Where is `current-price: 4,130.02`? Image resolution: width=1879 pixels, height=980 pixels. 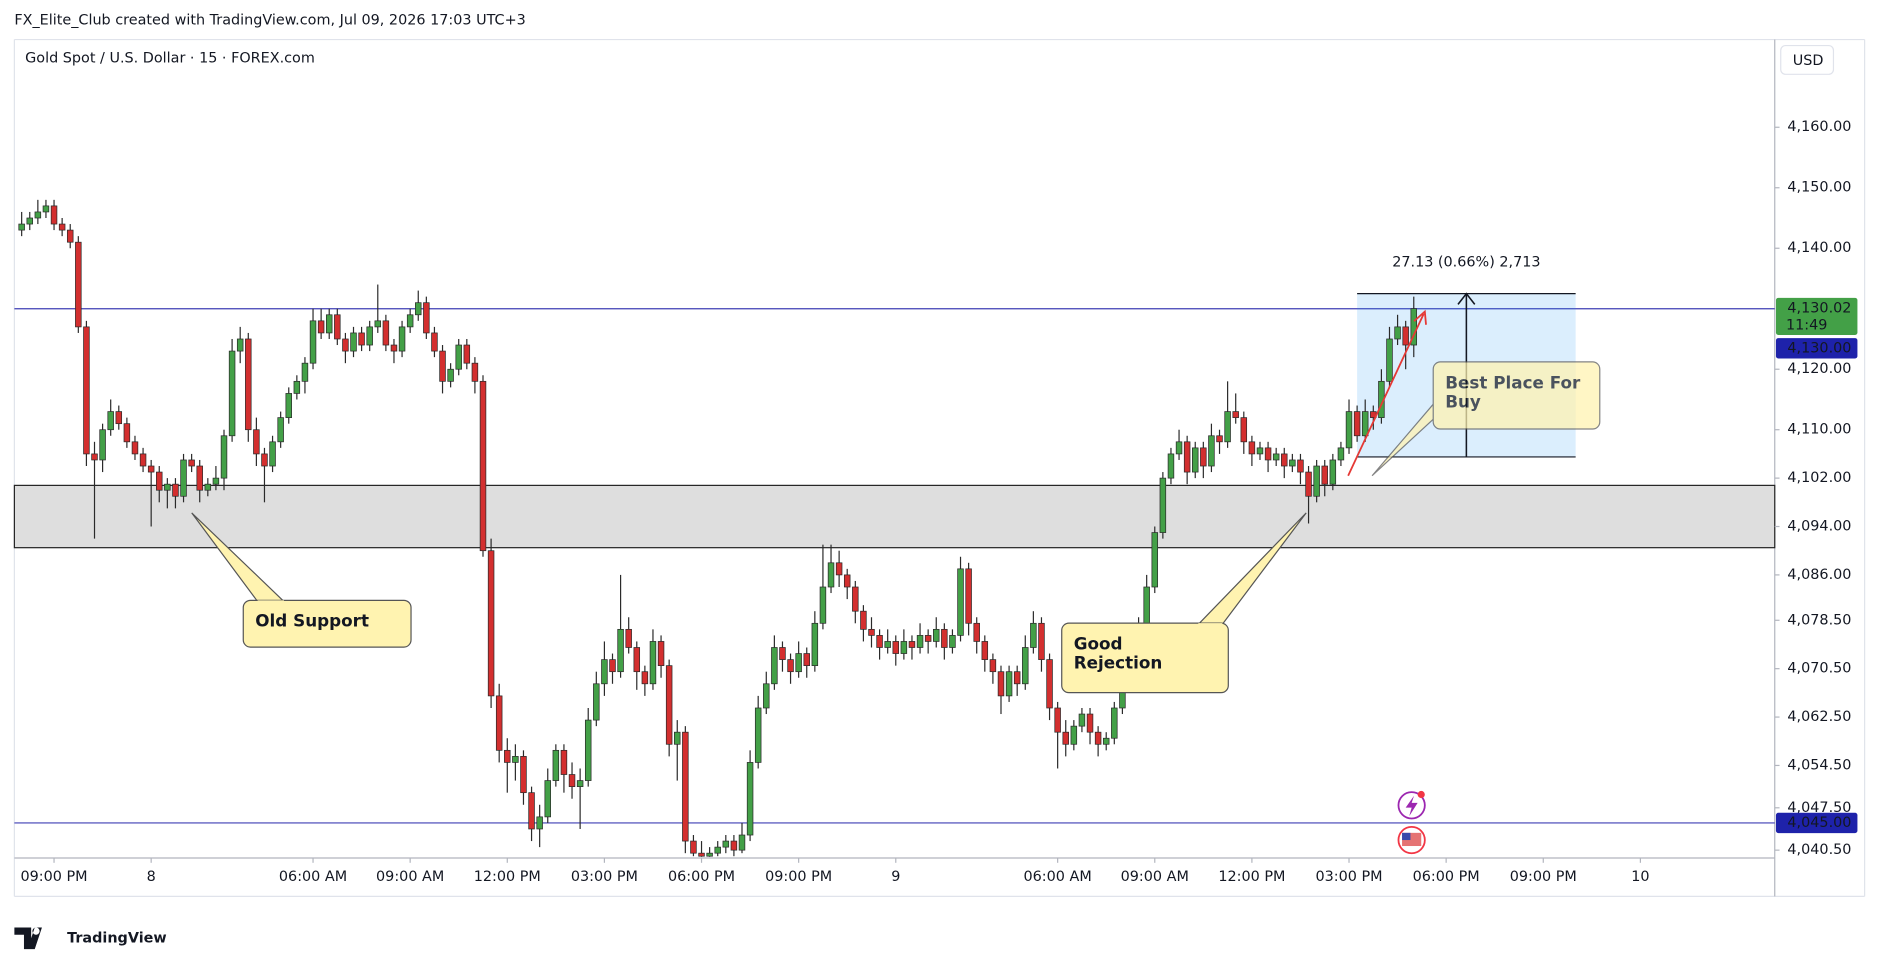 current-price: 4,130.02 is located at coordinates (1819, 309).